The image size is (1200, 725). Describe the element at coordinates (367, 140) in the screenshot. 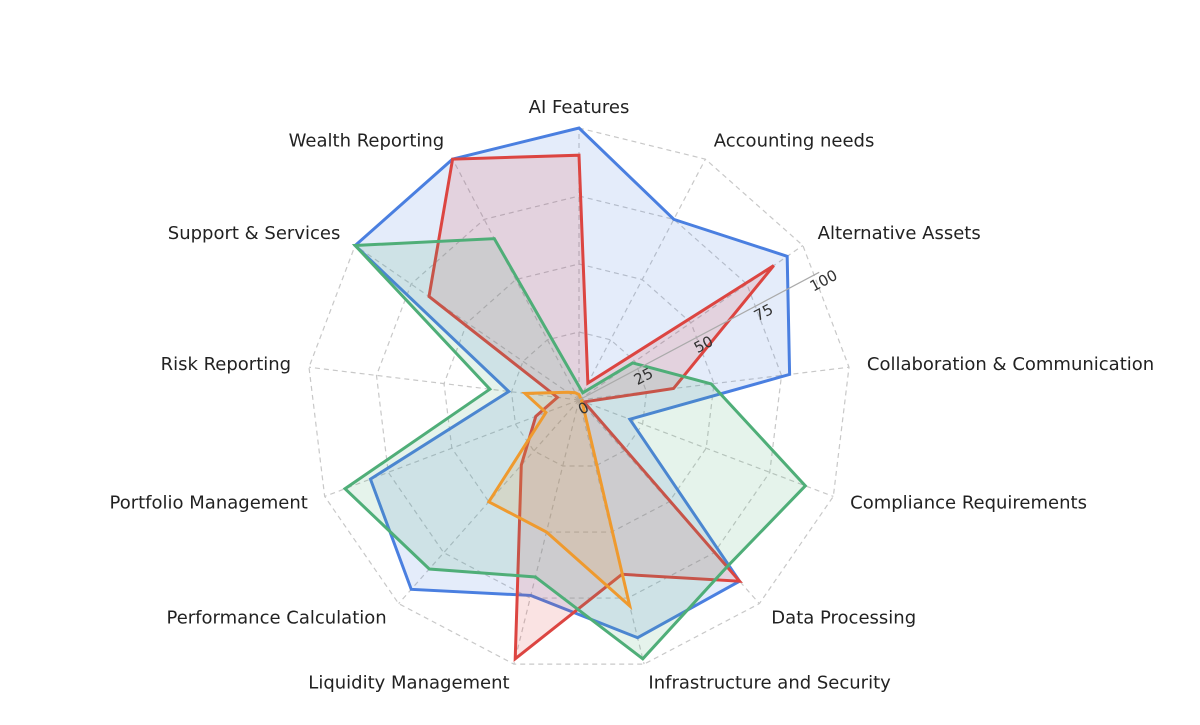

I see `category-label: Wealth Reporting` at that location.